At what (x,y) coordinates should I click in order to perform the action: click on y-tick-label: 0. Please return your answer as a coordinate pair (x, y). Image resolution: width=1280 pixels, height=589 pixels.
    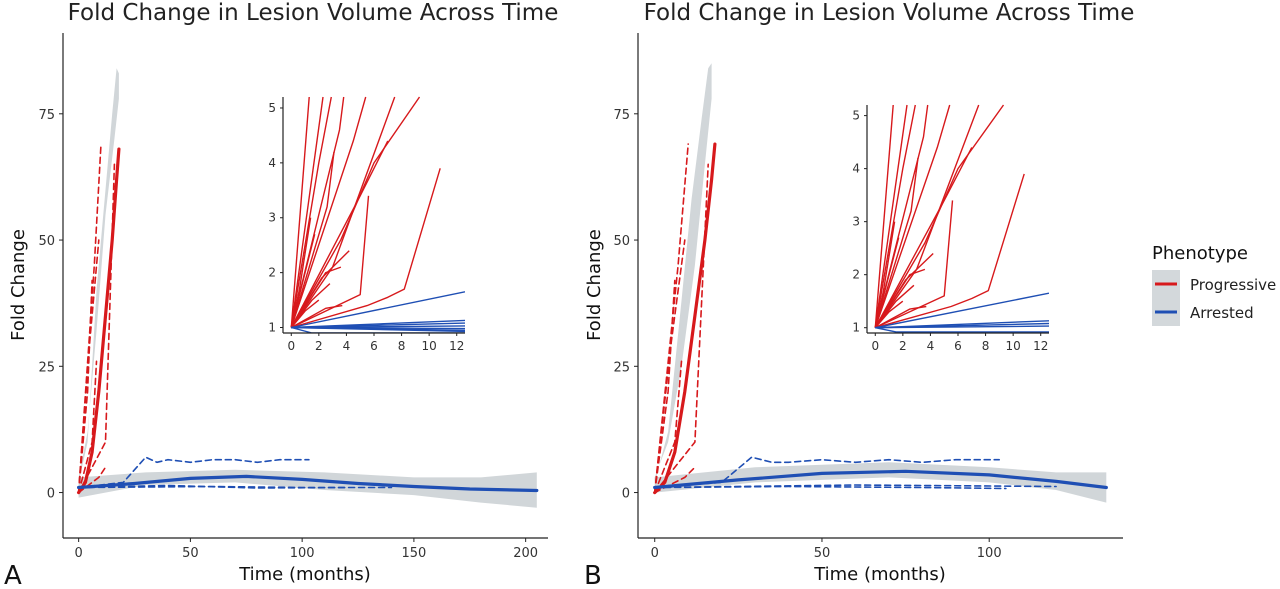
    Looking at the image, I should click on (51, 494).